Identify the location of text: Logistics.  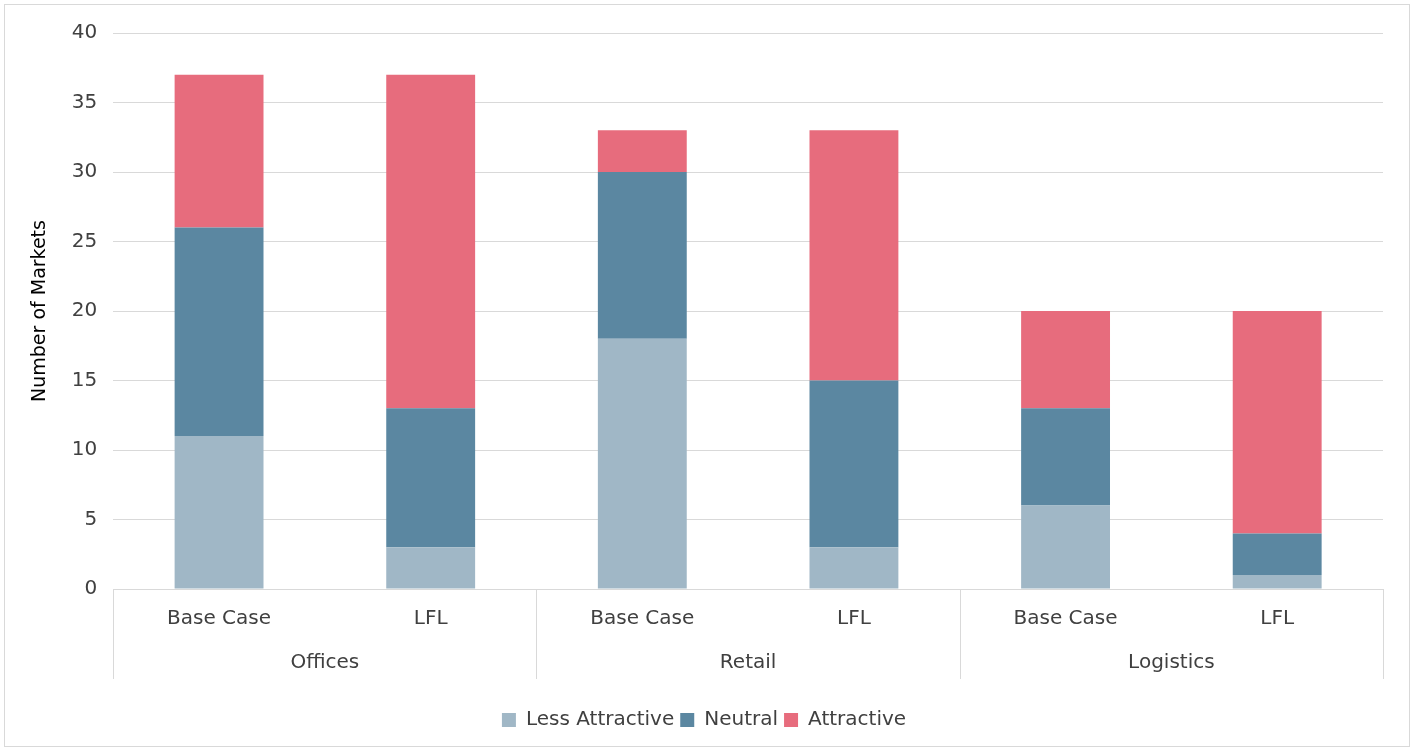
(1171, 661).